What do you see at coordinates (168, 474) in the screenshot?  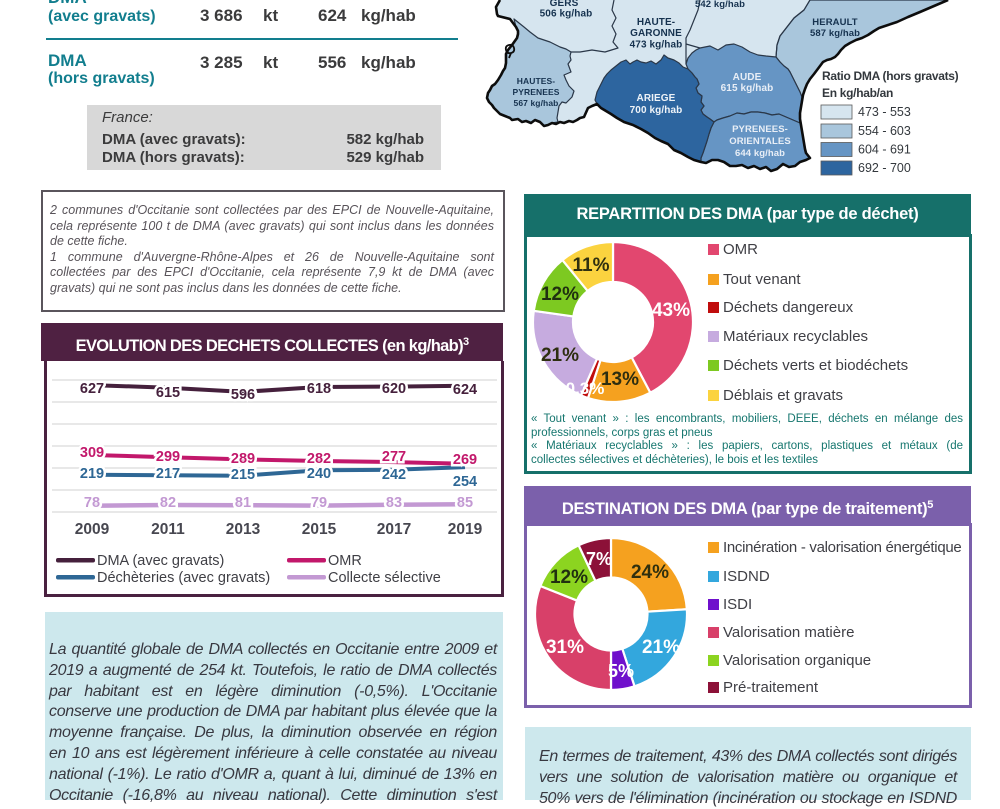 I see `svg-text: 217` at bounding box center [168, 474].